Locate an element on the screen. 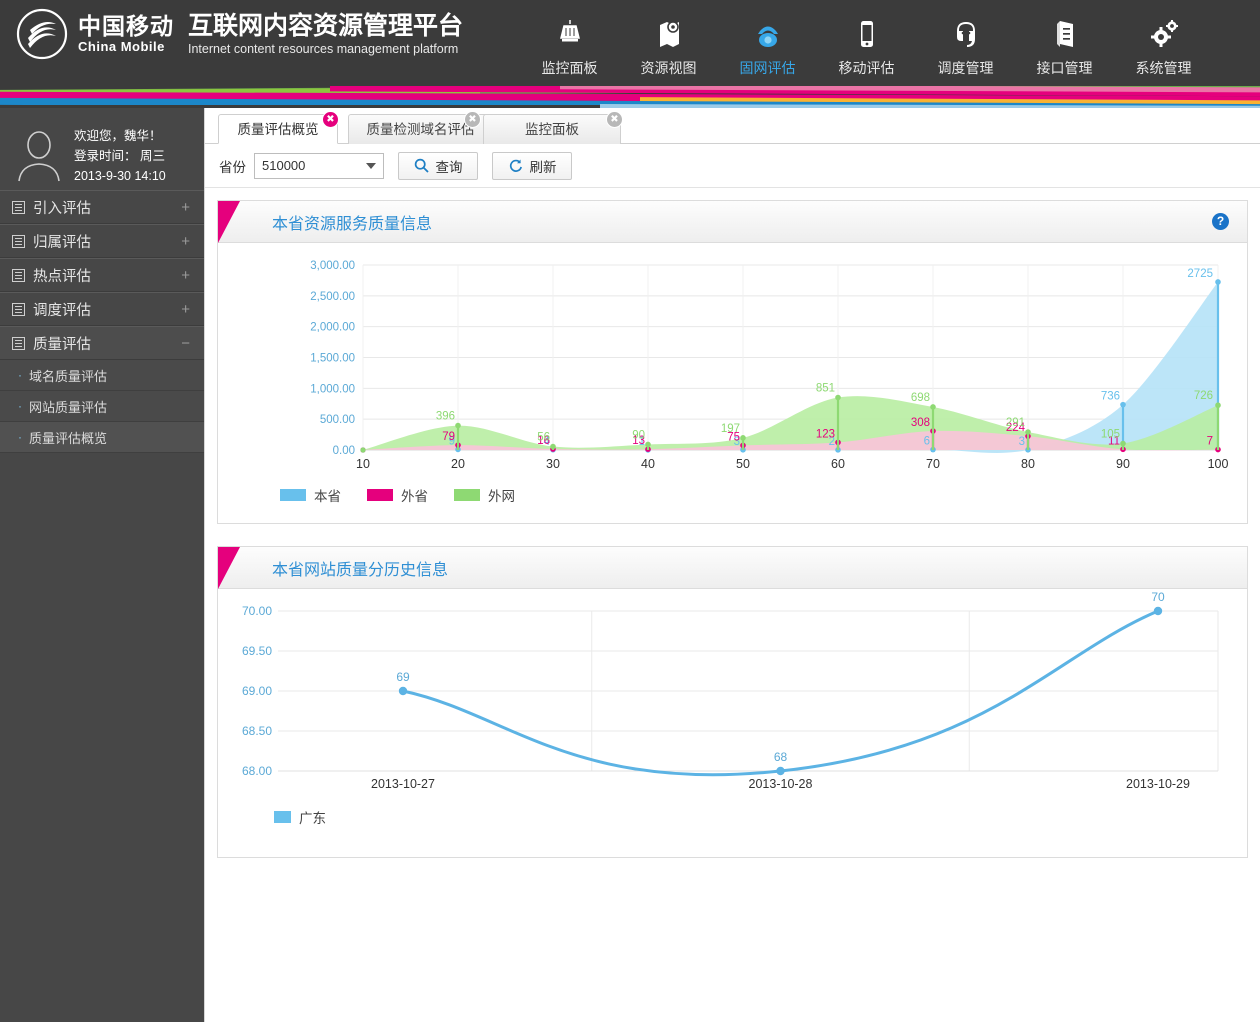  legend-label: 本省 is located at coordinates (327, 496).